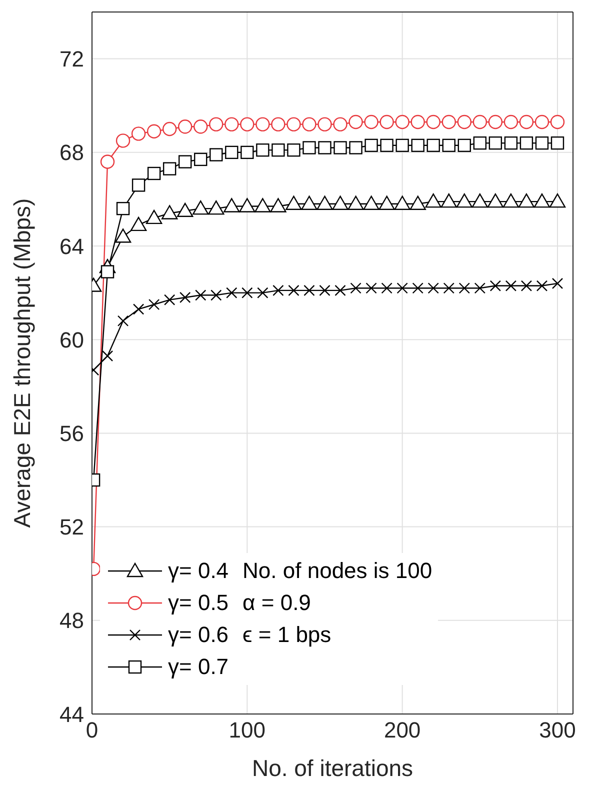 This screenshot has width=590, height=805. What do you see at coordinates (198, 603) in the screenshot?
I see `legend-label: γ= 0.5` at bounding box center [198, 603].